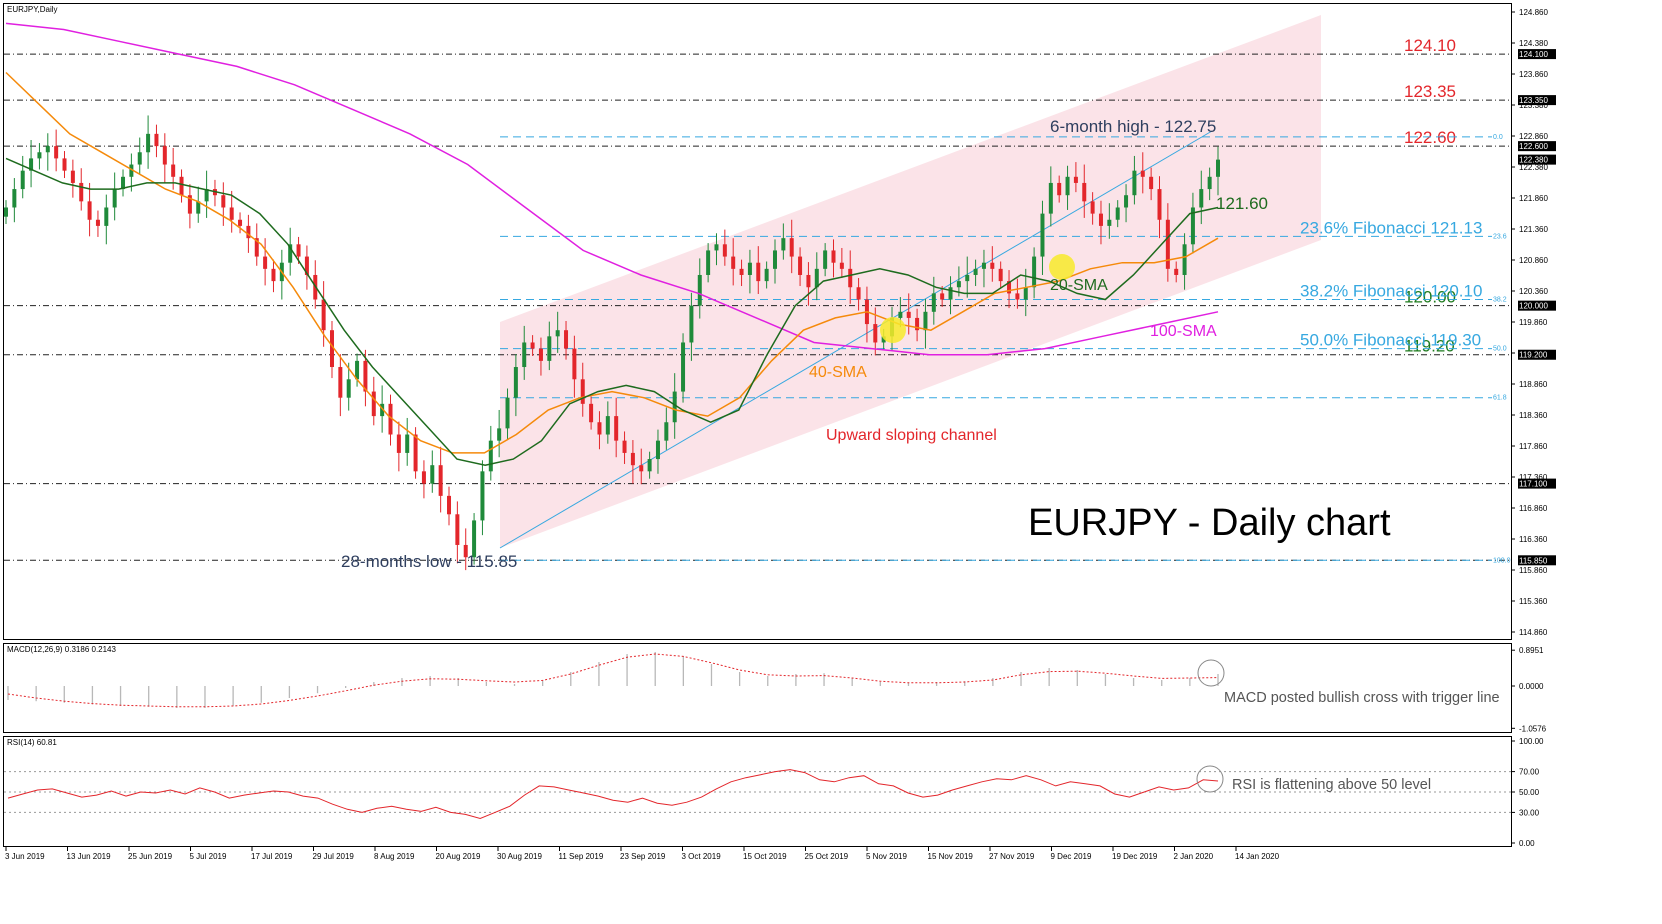 The image size is (1662, 924). What do you see at coordinates (886, 856) in the screenshot?
I see `date-tick-label: 5 Nov 2019` at bounding box center [886, 856].